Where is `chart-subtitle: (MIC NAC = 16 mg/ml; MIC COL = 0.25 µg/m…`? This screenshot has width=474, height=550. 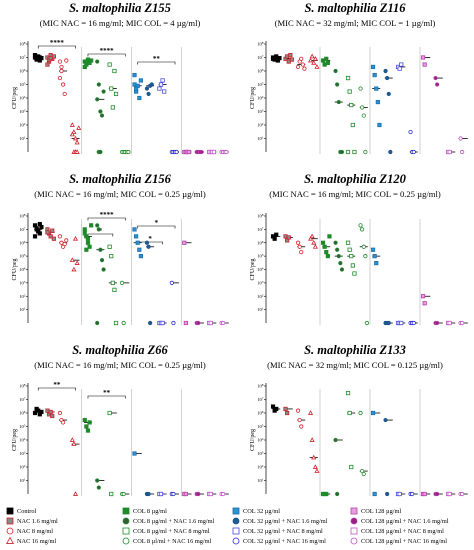
chart-subtitle: (MIC NAC = 16 mg/ml; MIC COL = 0.25 µg/m… is located at coordinates (120, 365).